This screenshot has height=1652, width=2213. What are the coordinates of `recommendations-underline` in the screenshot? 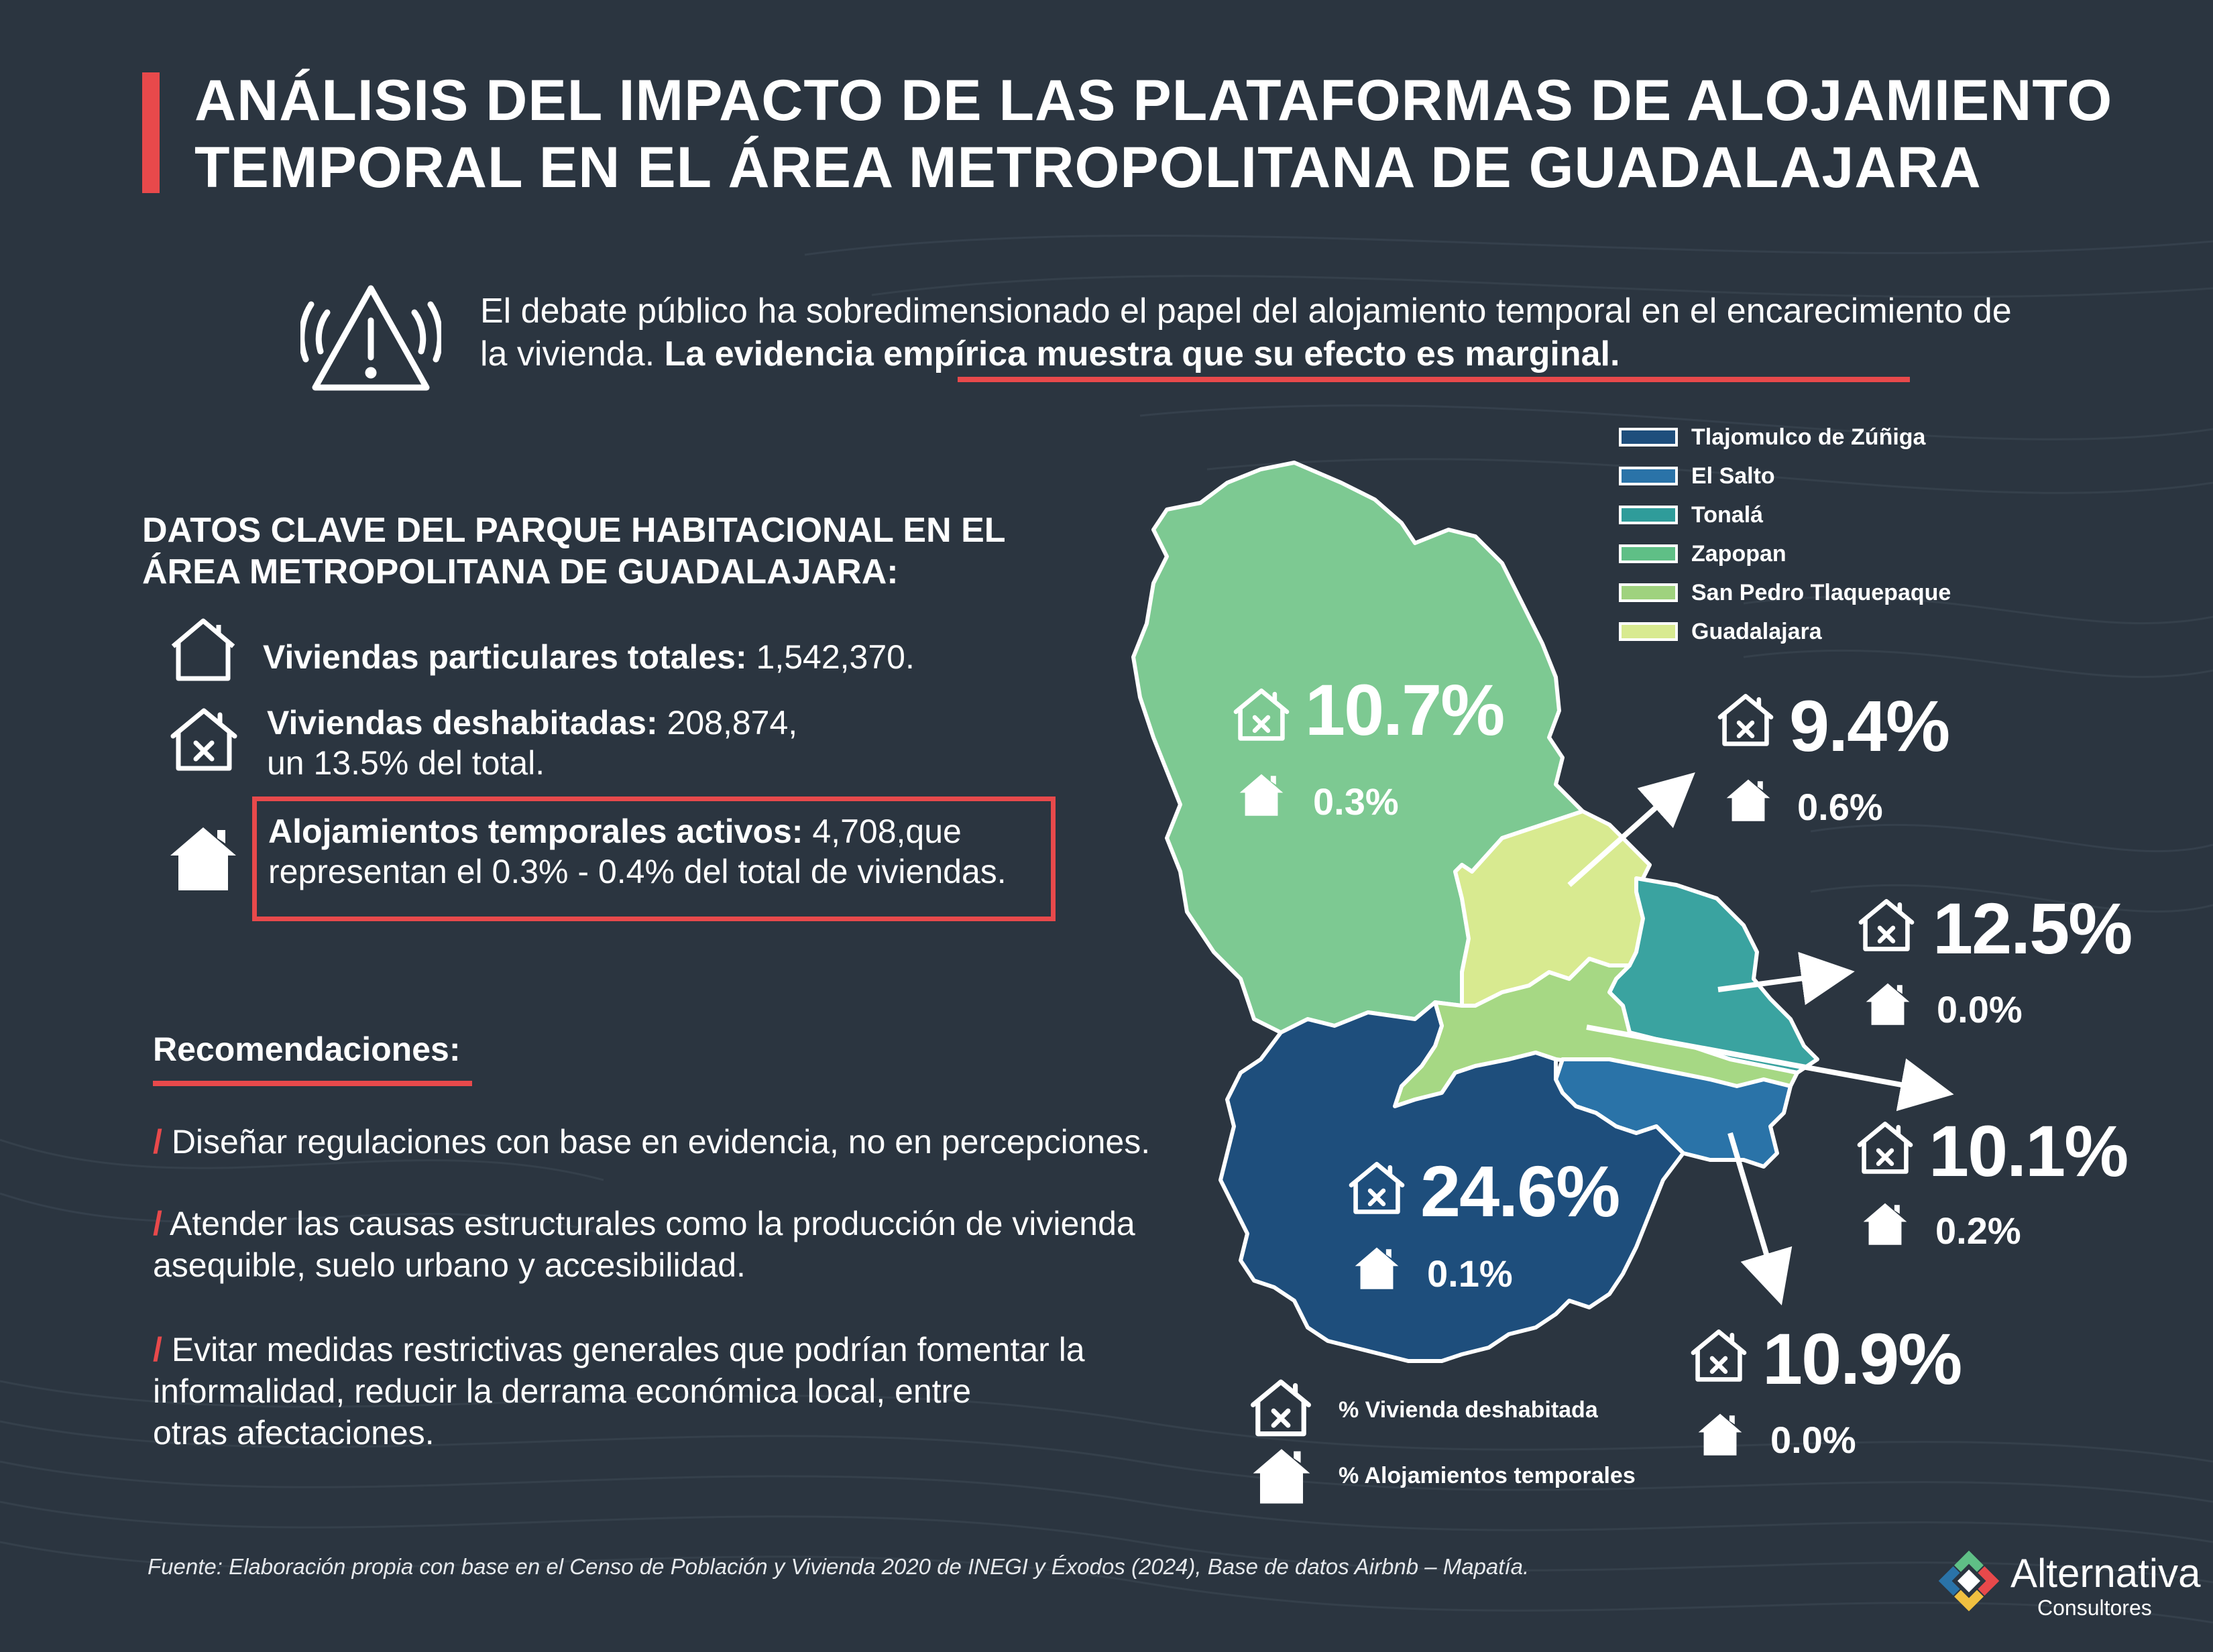 It's located at (312, 1083).